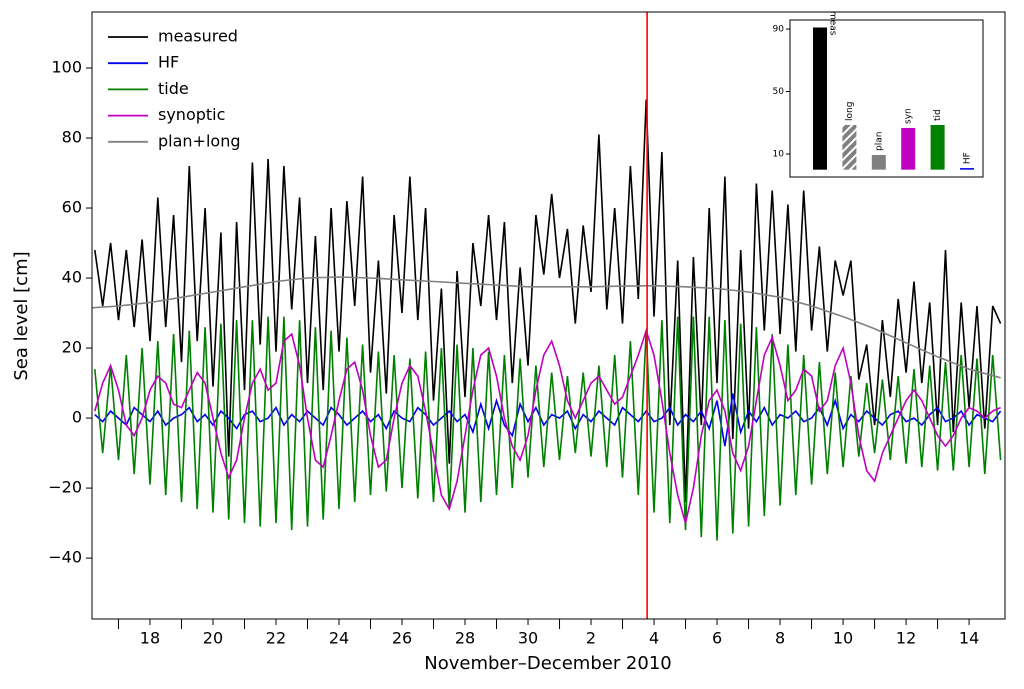 Image resolution: width=1024 pixels, height=689 pixels. What do you see at coordinates (339, 638) in the screenshot?
I see `x-tick-label: 24` at bounding box center [339, 638].